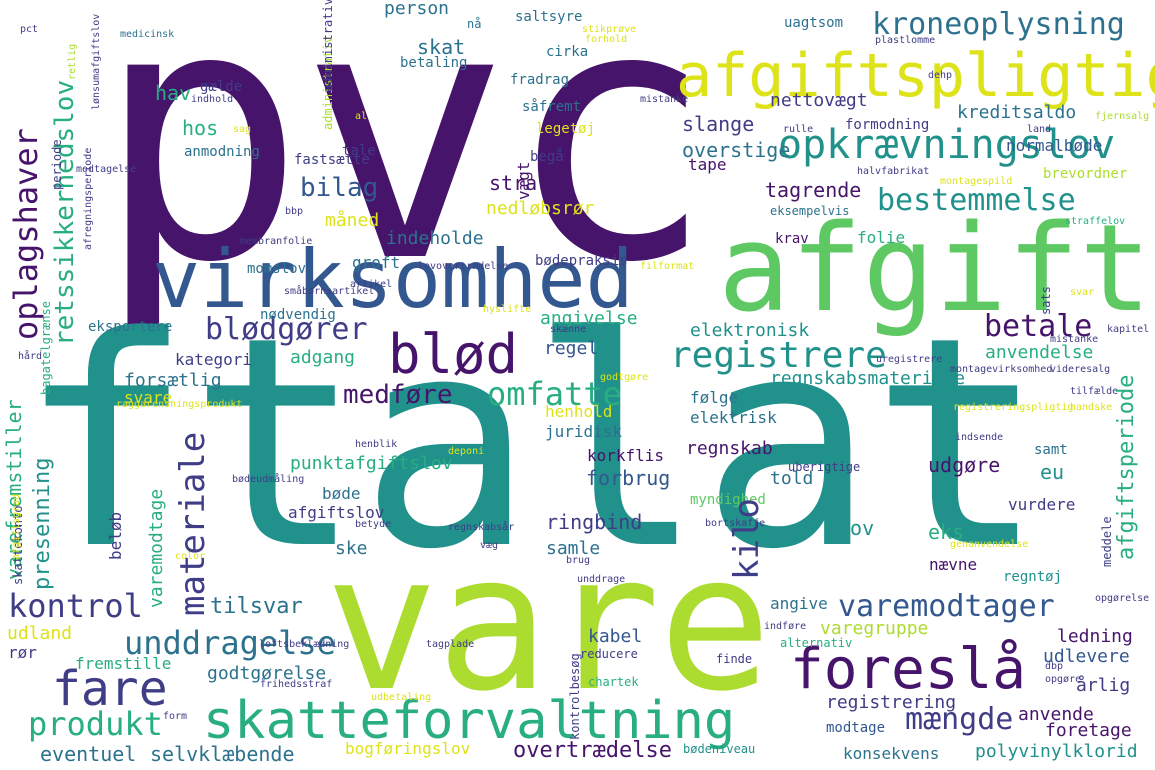 The width and height of the screenshot is (1155, 770). Describe the element at coordinates (29, 29) in the screenshot. I see `word-pct: pct` at that location.